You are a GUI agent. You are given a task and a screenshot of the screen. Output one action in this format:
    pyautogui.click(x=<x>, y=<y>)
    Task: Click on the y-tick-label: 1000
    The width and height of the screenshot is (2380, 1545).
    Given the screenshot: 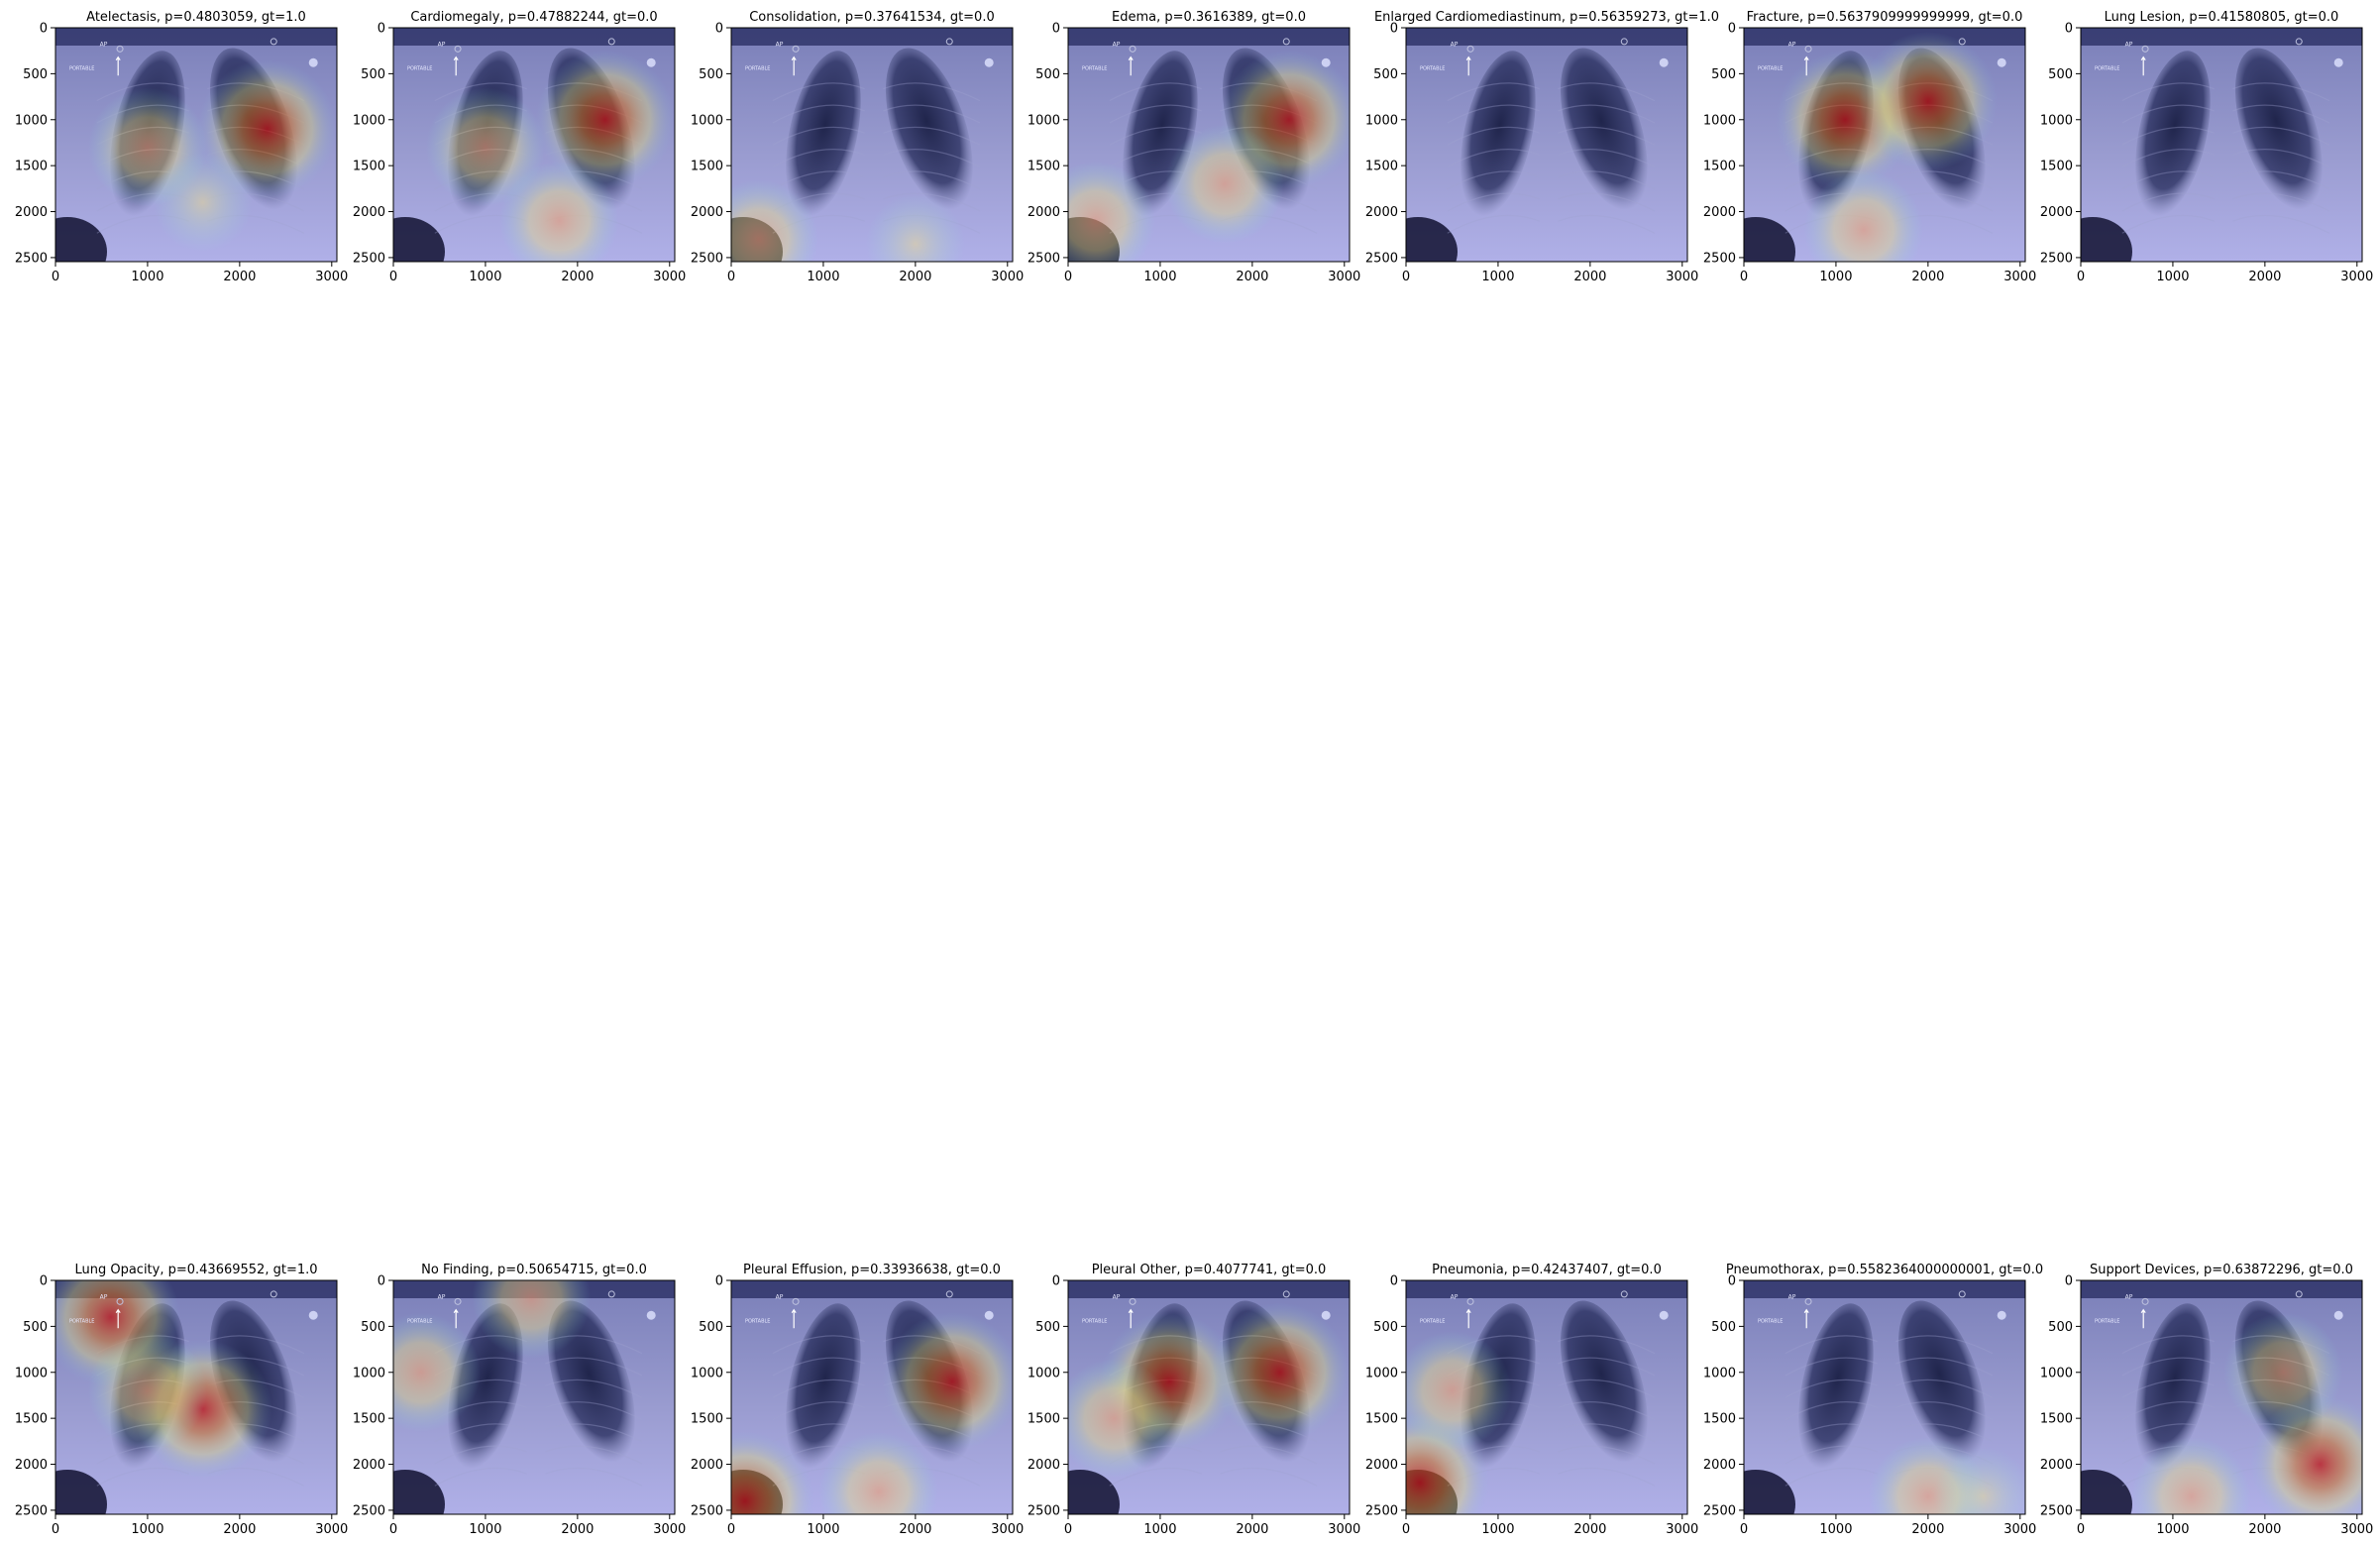 What is the action you would take?
    pyautogui.click(x=369, y=120)
    